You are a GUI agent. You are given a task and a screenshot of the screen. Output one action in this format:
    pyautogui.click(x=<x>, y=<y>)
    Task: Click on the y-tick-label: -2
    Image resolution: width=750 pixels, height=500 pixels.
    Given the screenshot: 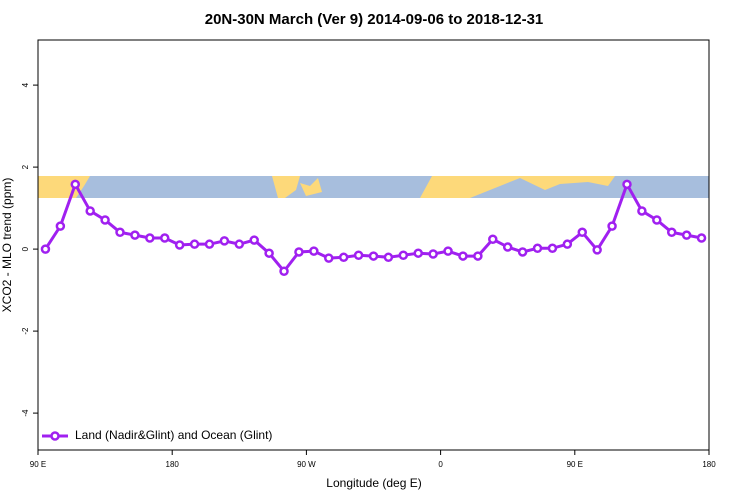 What is the action you would take?
    pyautogui.click(x=25, y=331)
    